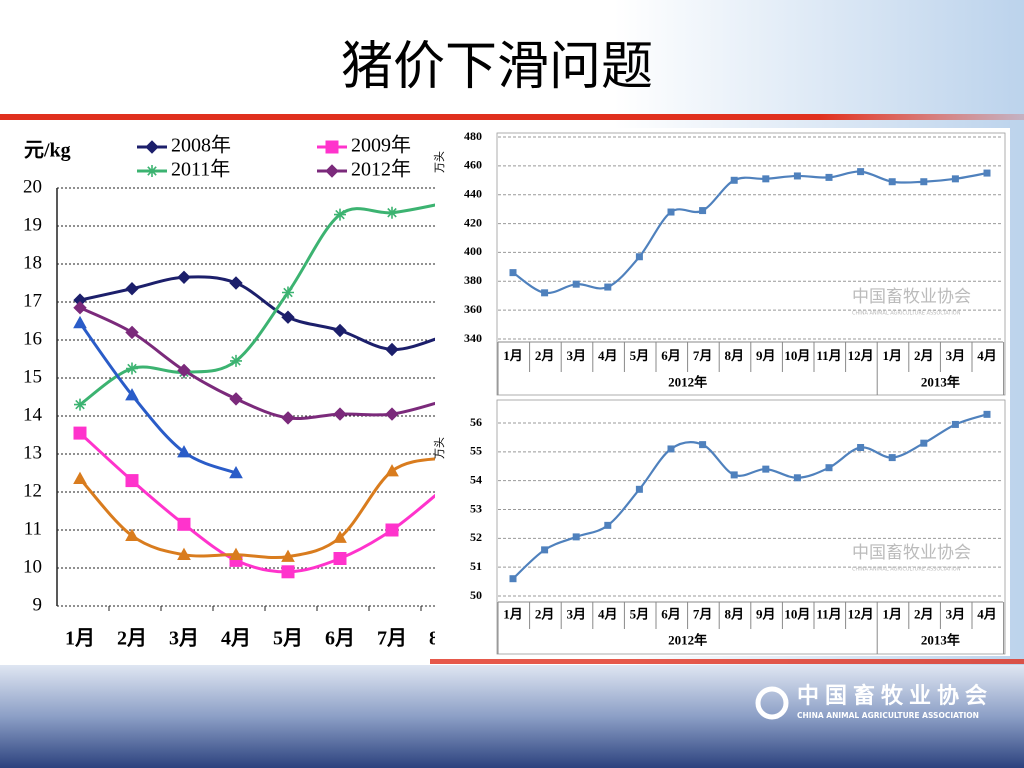  I want to click on x-tick-label: 5月, so click(288, 639).